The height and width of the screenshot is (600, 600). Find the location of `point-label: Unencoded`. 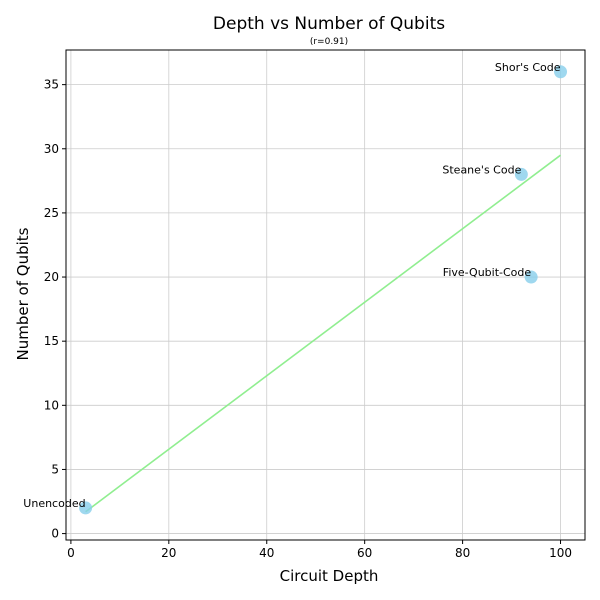

point-label: Unencoded is located at coordinates (54, 503).